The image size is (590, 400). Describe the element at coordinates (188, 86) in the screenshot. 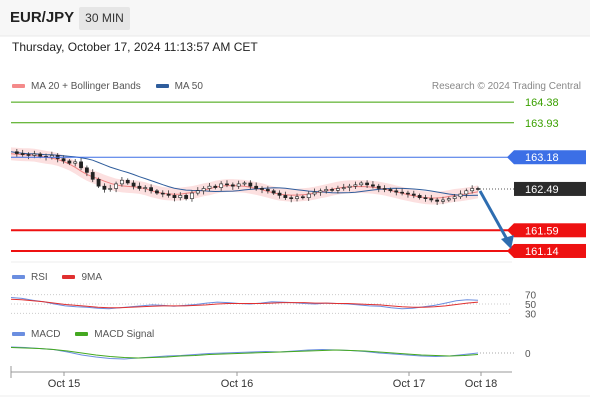

I see `legend-ma50: MA 50` at that location.